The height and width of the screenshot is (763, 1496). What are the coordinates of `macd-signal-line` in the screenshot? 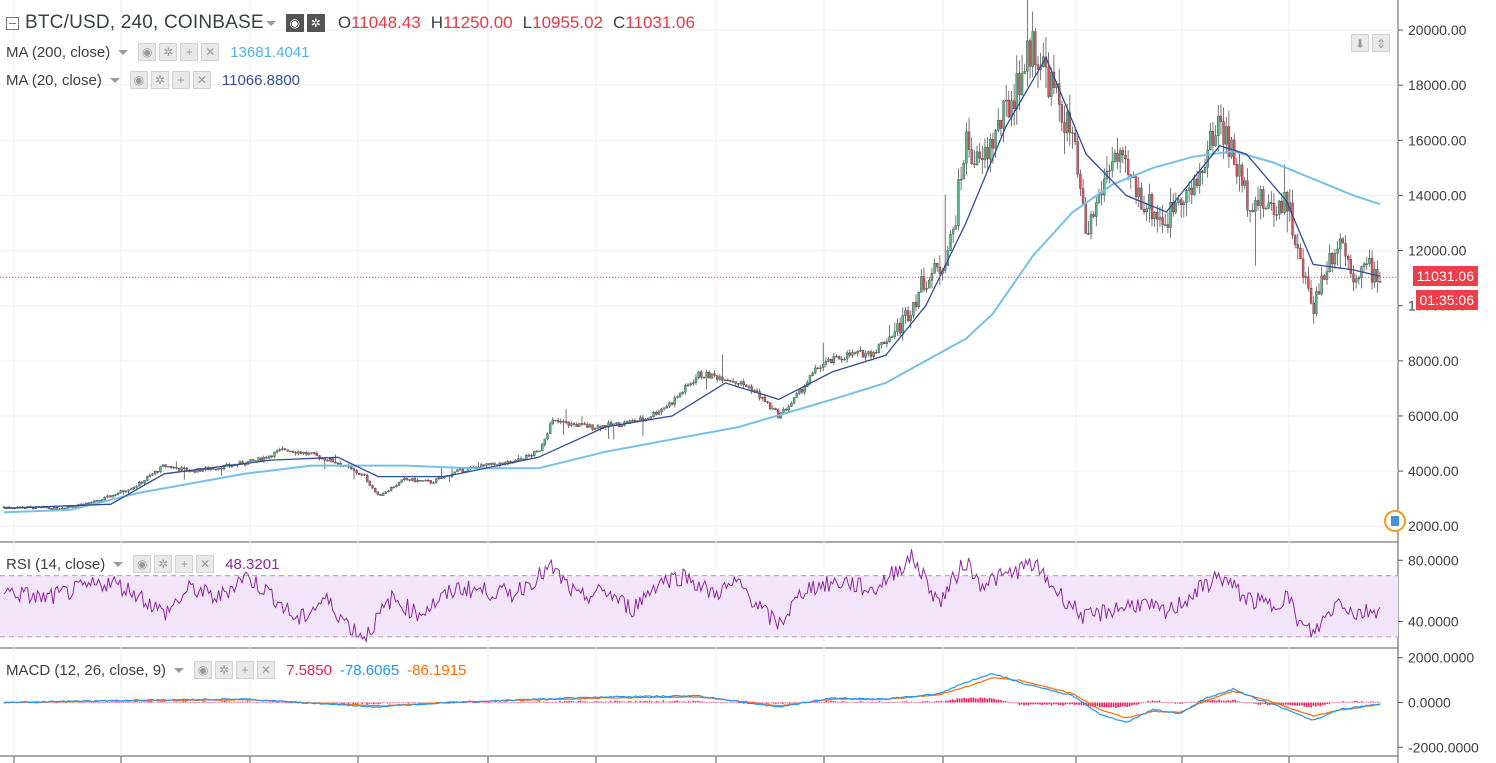 It's located at (692, 698).